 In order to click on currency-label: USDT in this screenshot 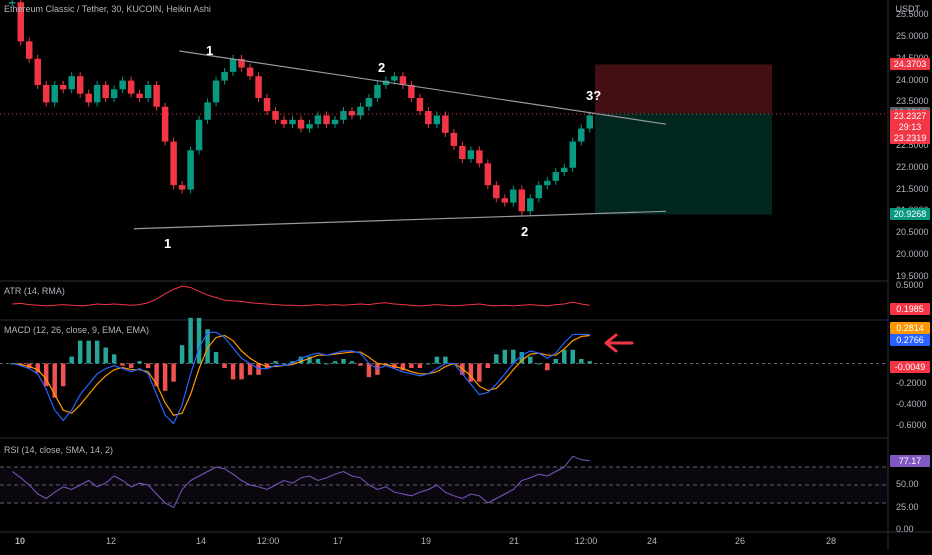, I will do `click(908, 9)`.